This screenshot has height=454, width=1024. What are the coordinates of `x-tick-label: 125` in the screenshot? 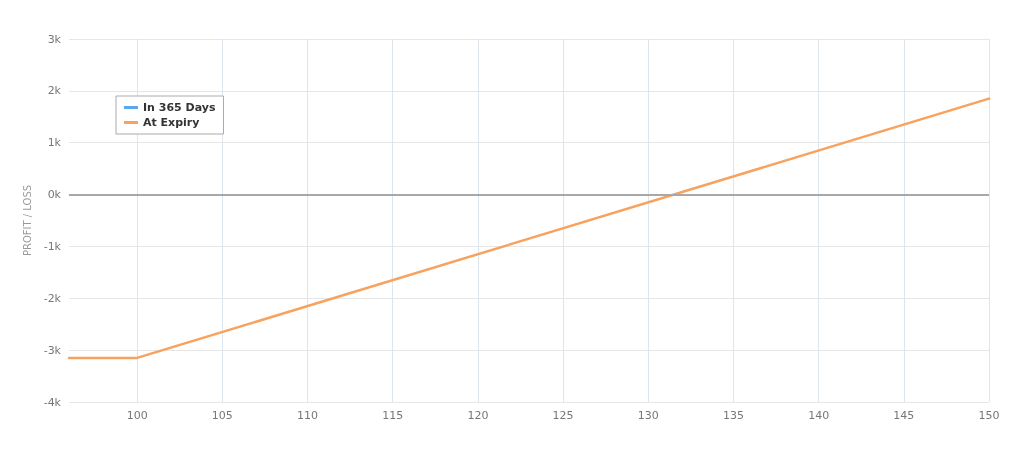 It's located at (563, 415).